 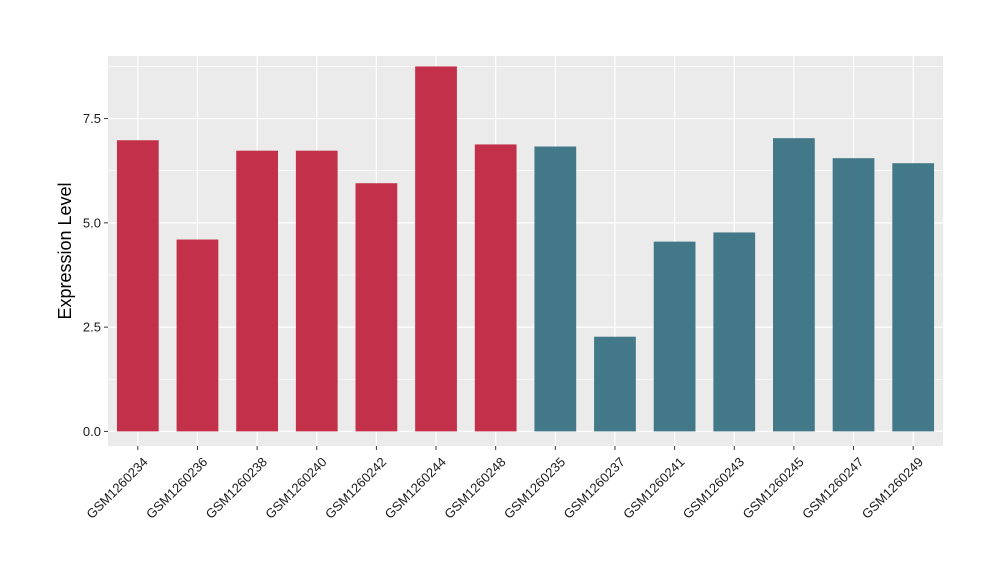 I want to click on x-tick-label: GSM1260235, so click(x=534, y=487).